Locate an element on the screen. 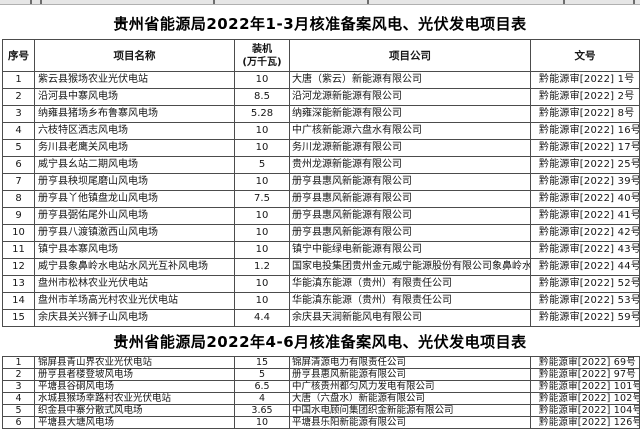  cell-no: 7 is located at coordinates (18, 182).